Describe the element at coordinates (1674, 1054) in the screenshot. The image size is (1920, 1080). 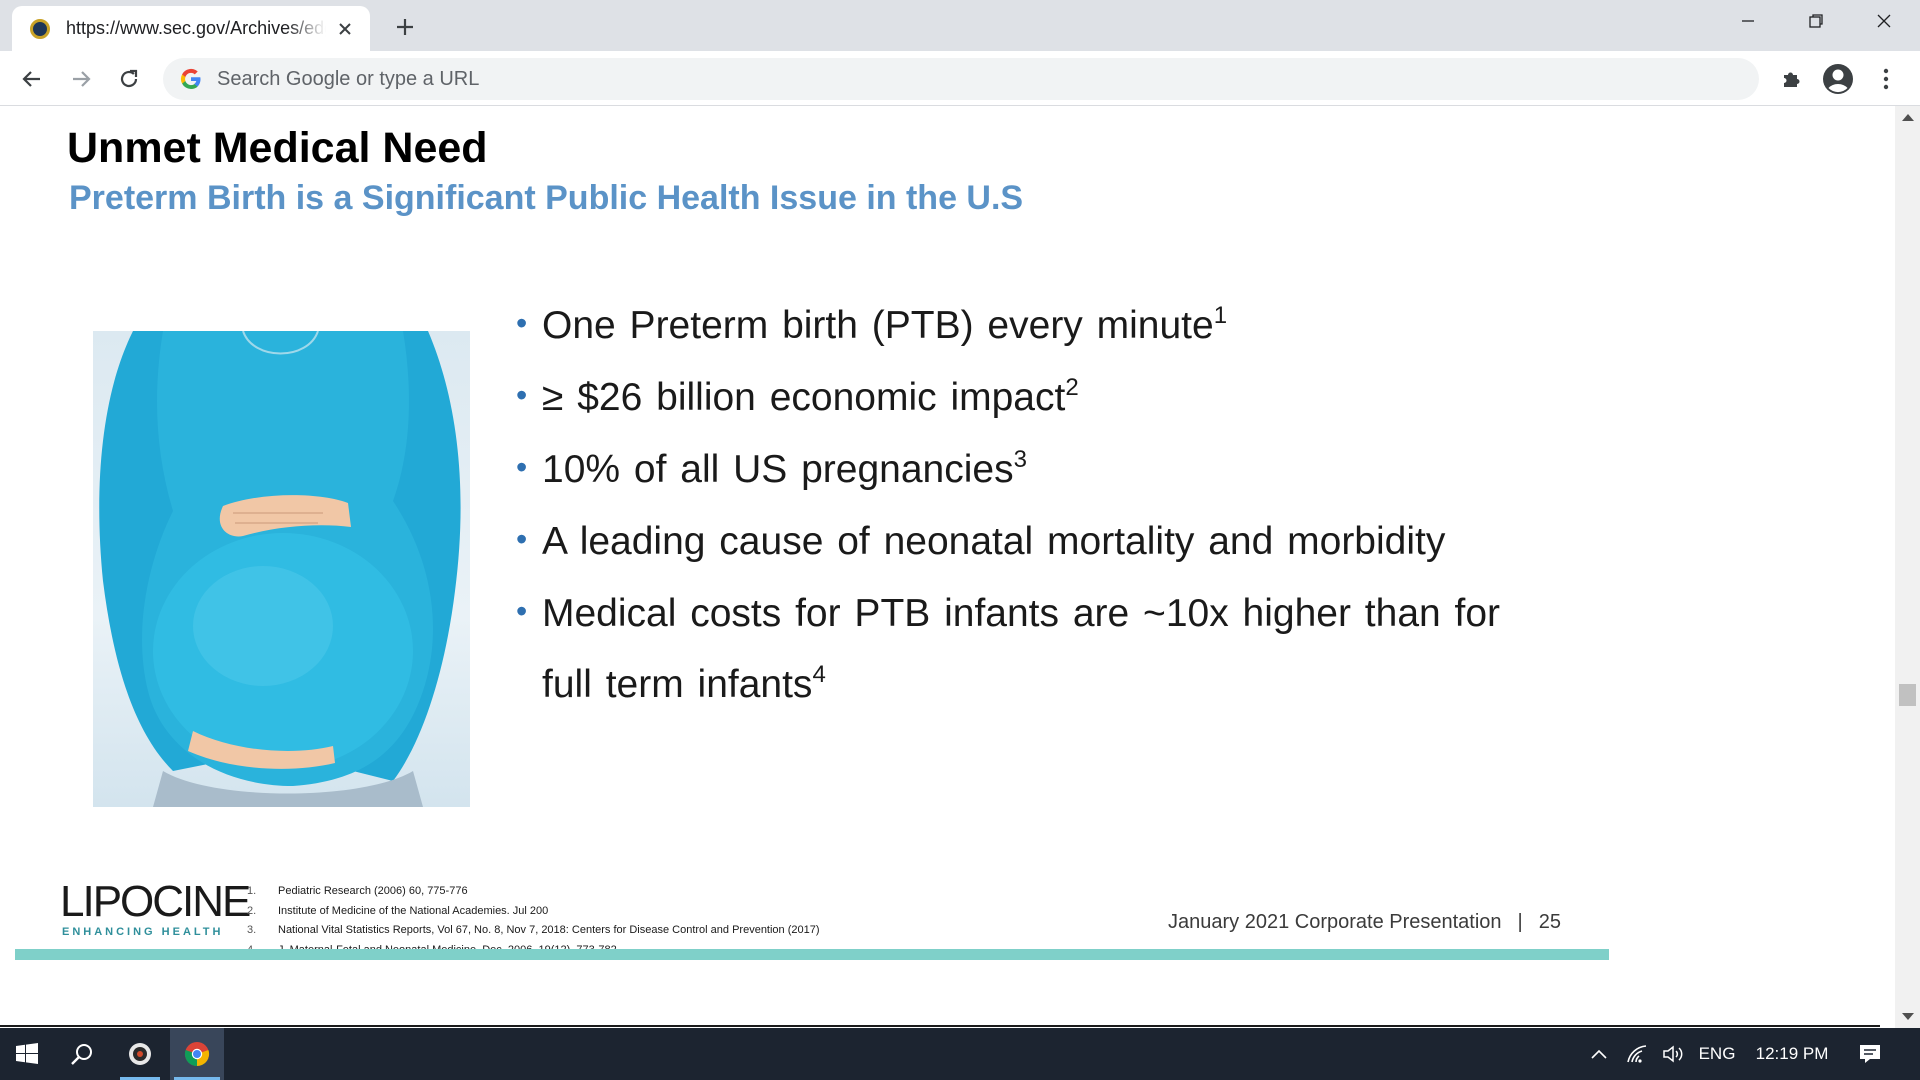
I see `volume-icon` at that location.